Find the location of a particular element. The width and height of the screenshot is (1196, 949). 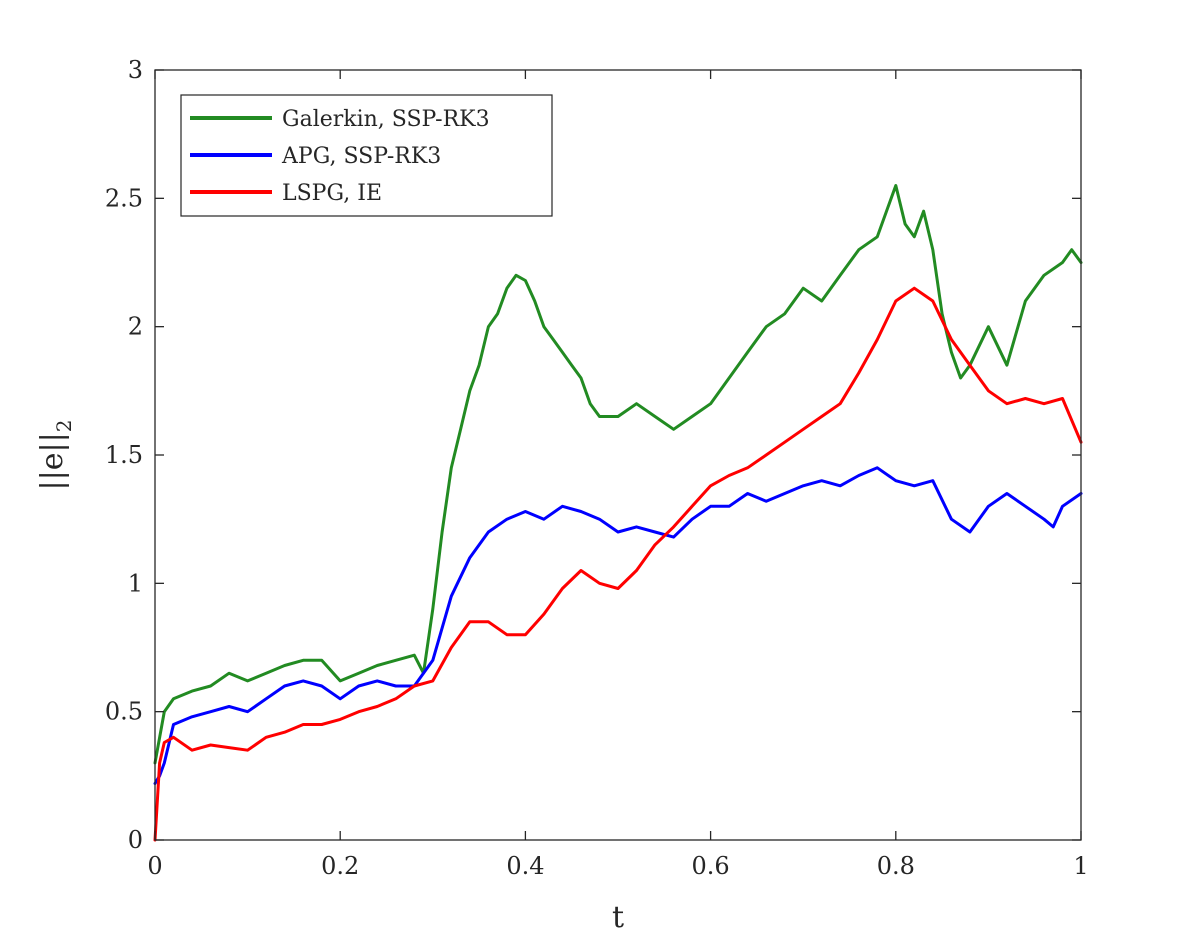

legend: Galerkin, SSP-RK3 APG, SSP-RK3 LSPG, IE is located at coordinates (366, 155).